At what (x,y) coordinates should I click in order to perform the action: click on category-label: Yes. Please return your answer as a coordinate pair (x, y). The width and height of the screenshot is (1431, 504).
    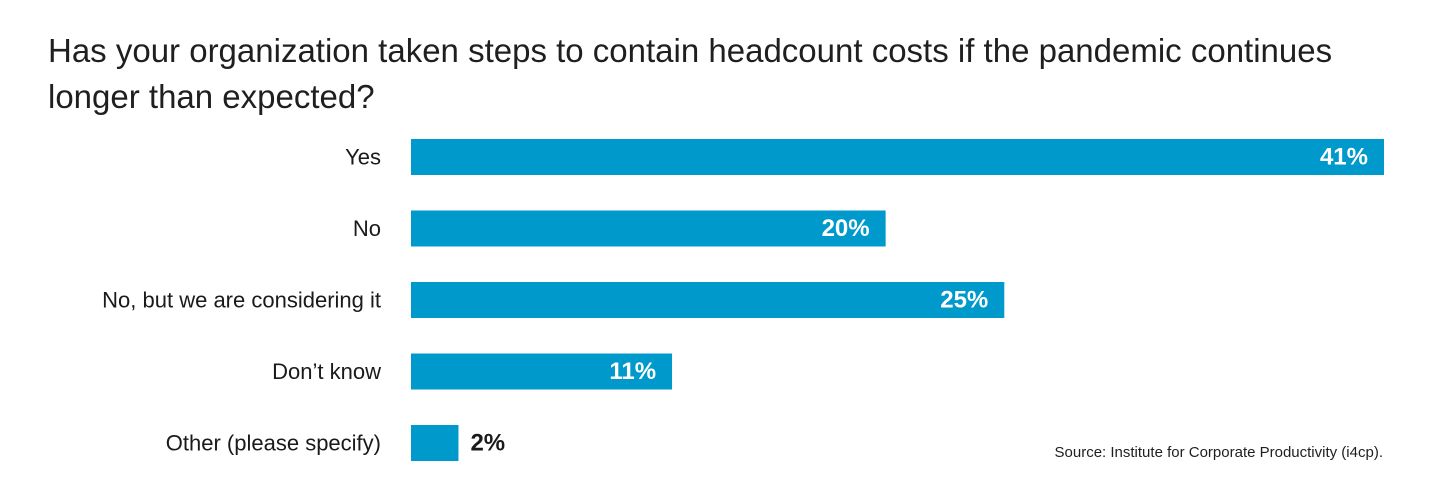
    Looking at the image, I should click on (363, 157).